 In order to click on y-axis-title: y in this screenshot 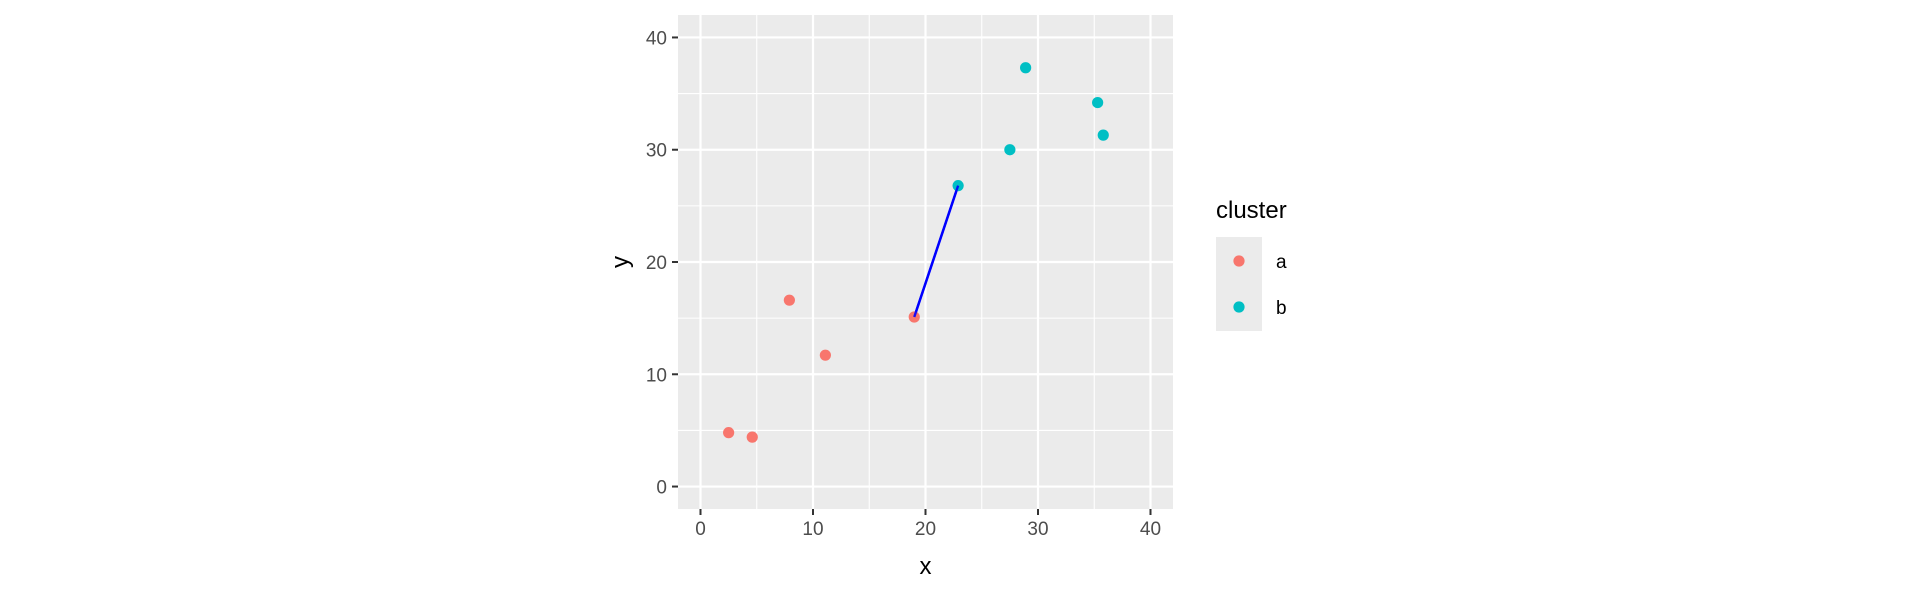, I will do `click(620, 262)`.